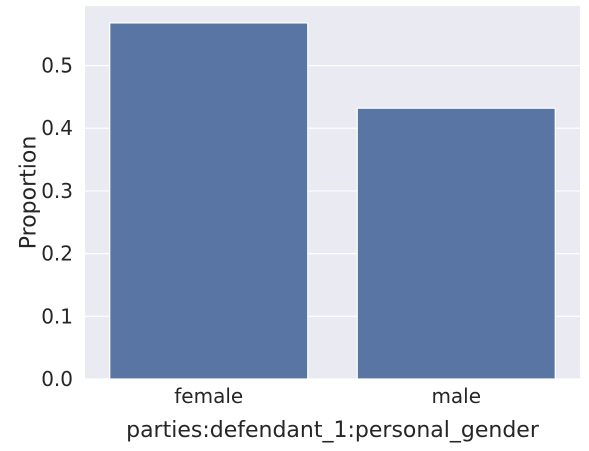  Describe the element at coordinates (456, 396) in the screenshot. I see `x-tick-label-male: male` at that location.